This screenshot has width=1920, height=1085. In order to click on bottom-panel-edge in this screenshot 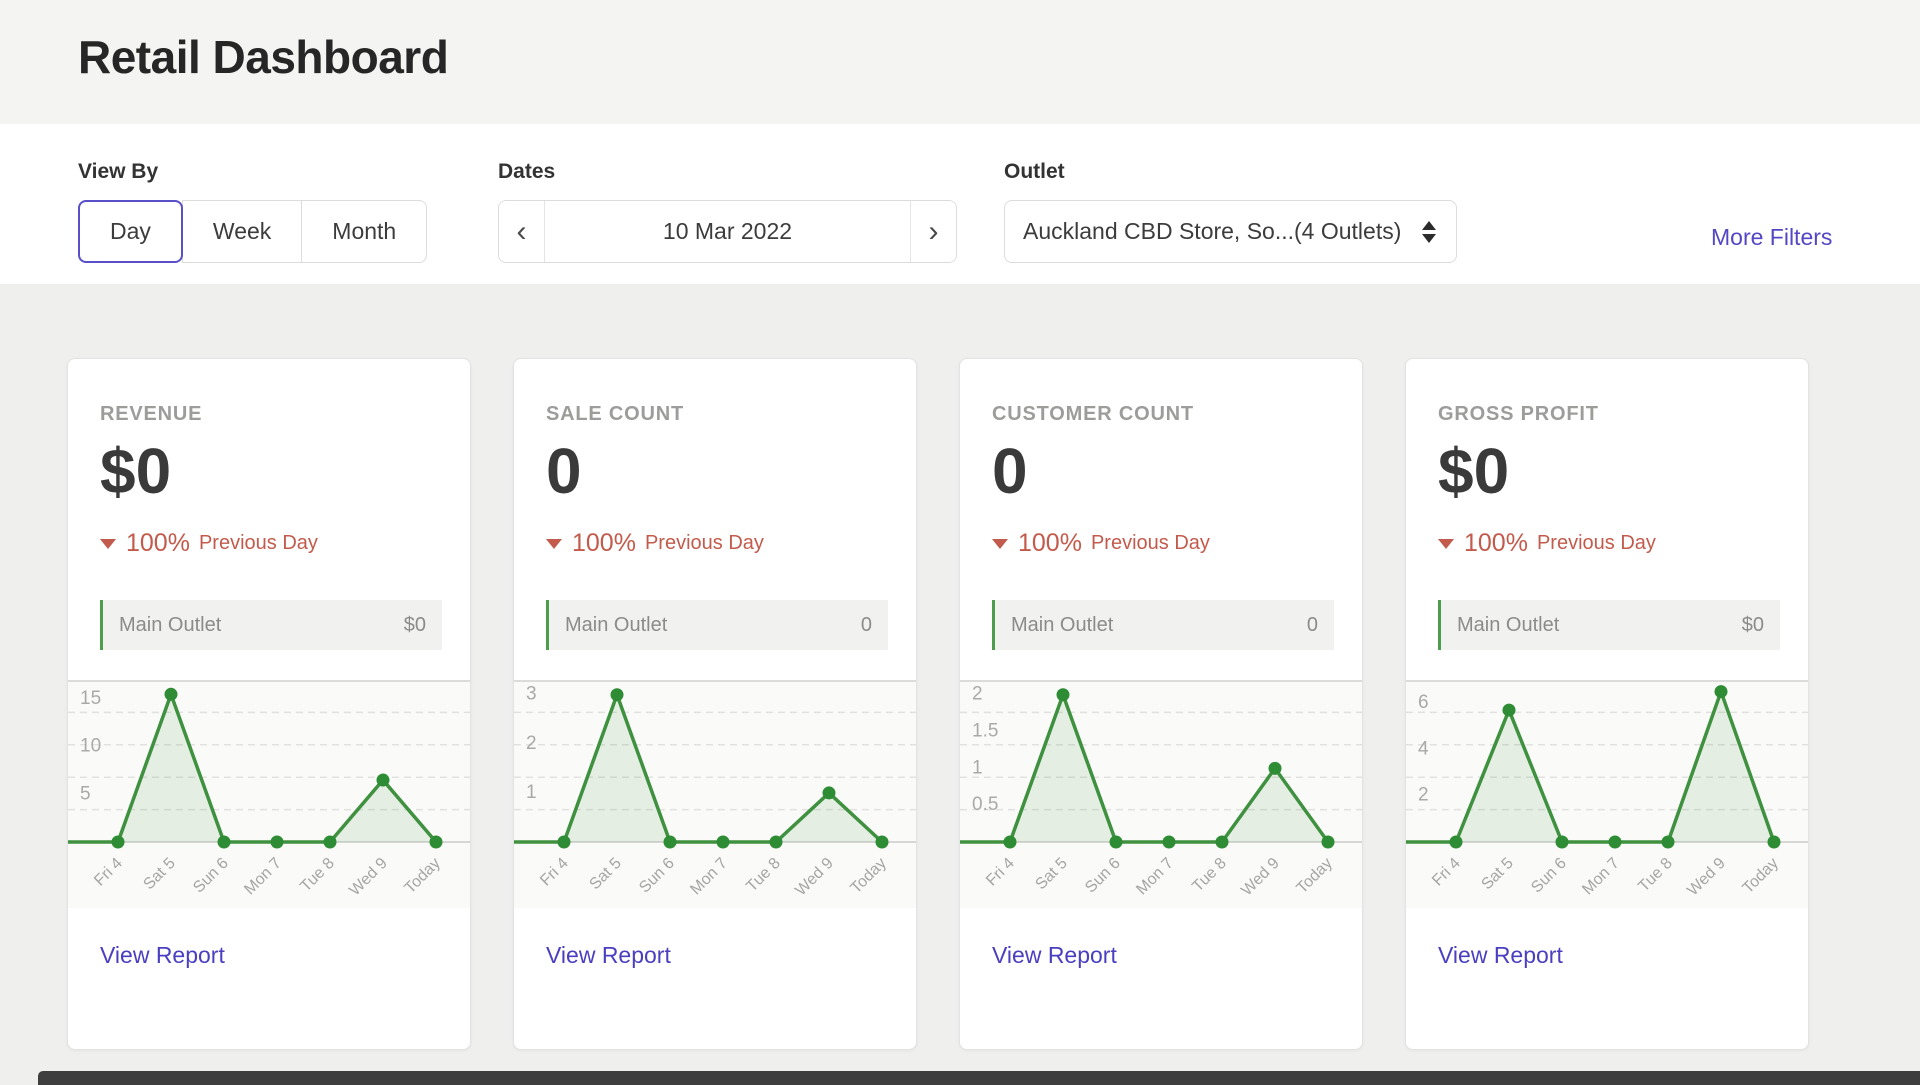, I will do `click(979, 1078)`.